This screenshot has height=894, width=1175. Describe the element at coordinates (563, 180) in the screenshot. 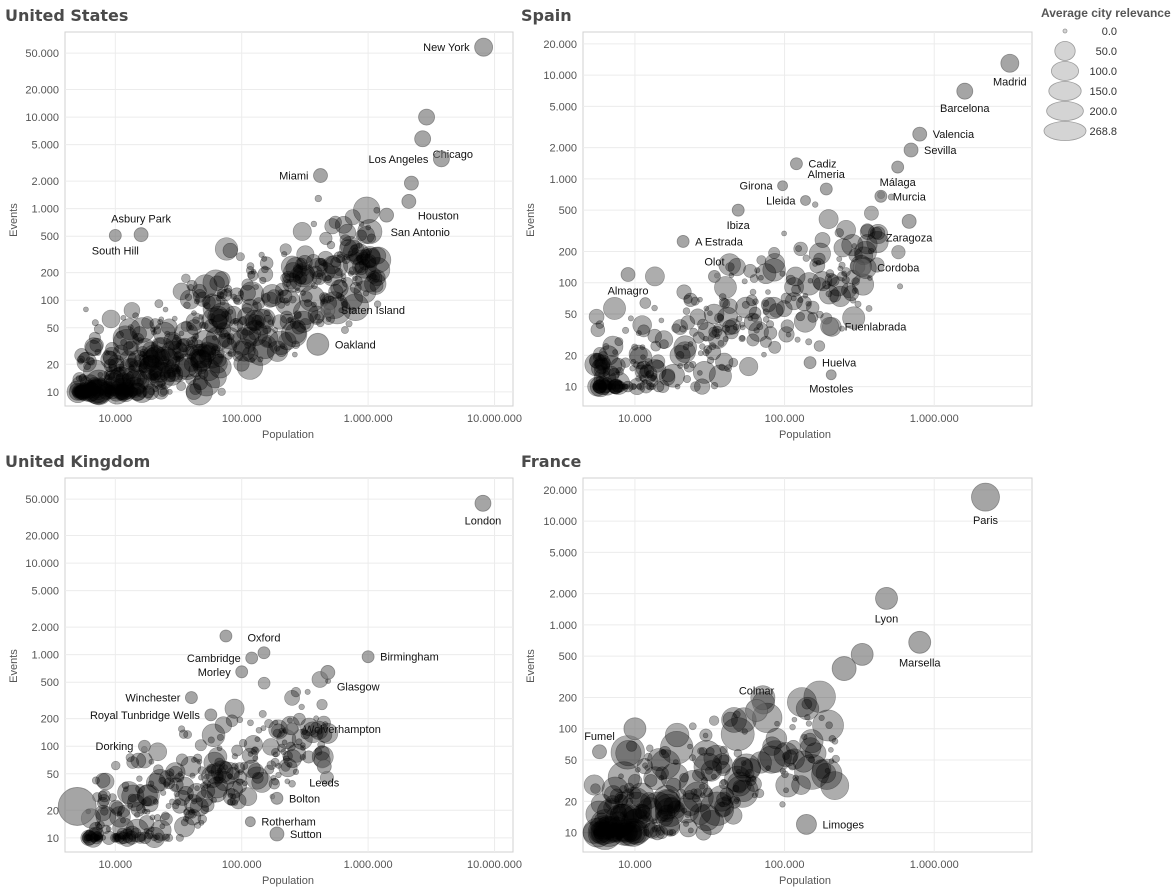

I see `y-tick-label: 1.000` at that location.